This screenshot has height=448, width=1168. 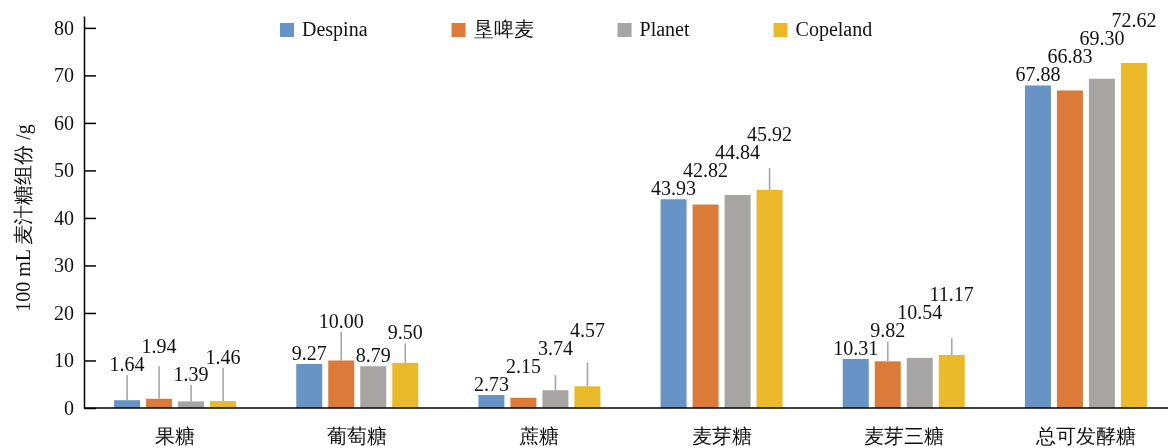 What do you see at coordinates (64, 27) in the screenshot?
I see `y-tick-label: 80` at bounding box center [64, 27].